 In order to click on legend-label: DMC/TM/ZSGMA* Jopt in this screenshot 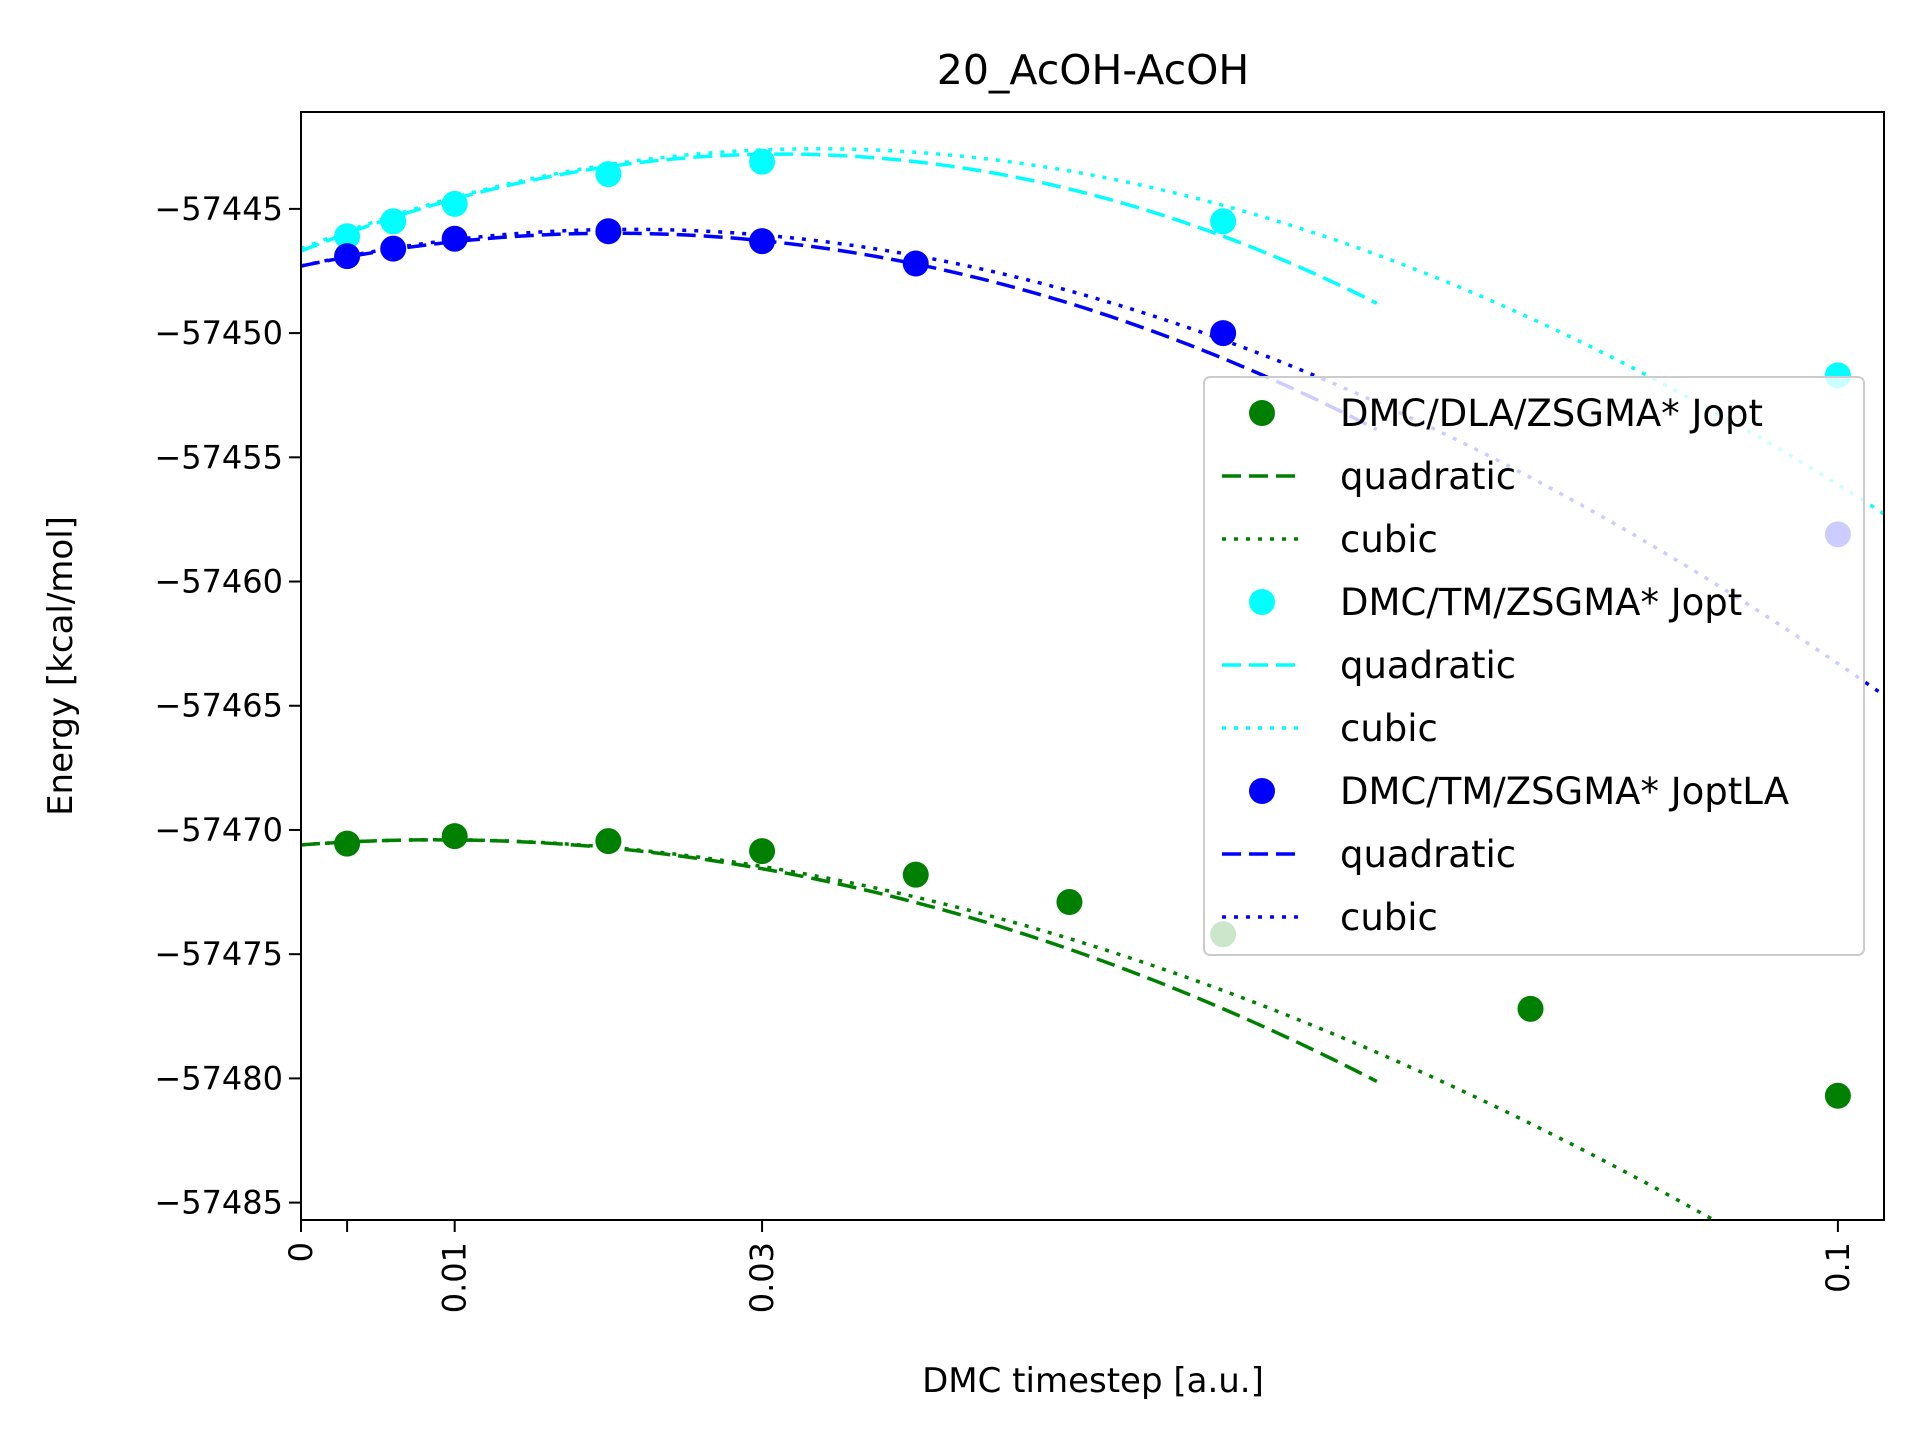, I will do `click(1541, 602)`.